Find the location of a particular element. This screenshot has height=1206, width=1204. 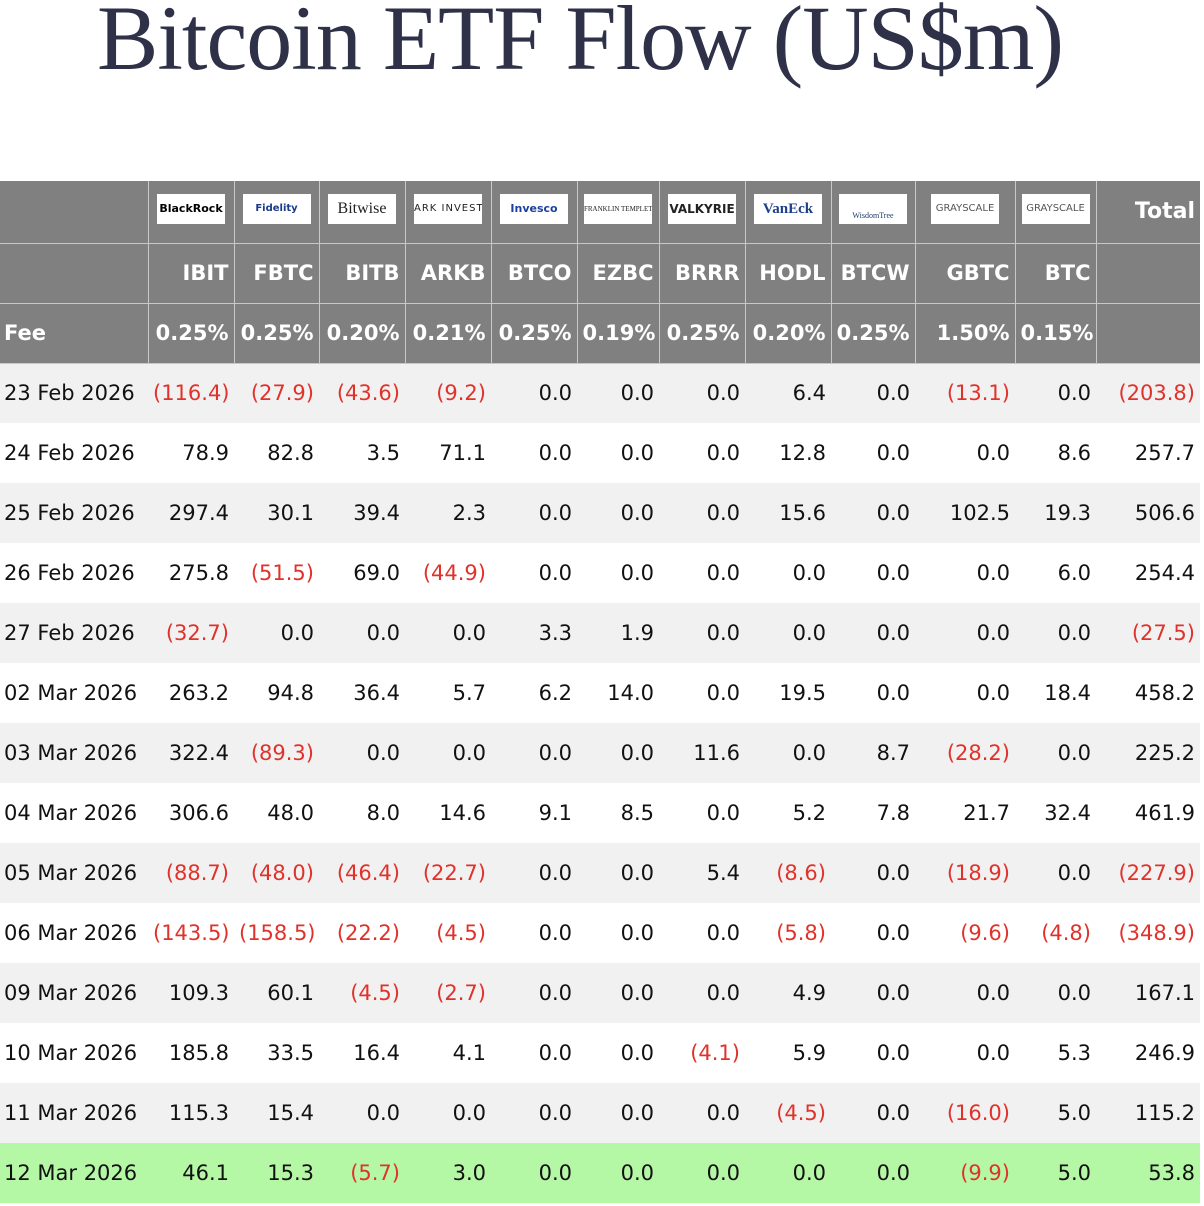

flow-cell: 94.8 is located at coordinates (276, 693).